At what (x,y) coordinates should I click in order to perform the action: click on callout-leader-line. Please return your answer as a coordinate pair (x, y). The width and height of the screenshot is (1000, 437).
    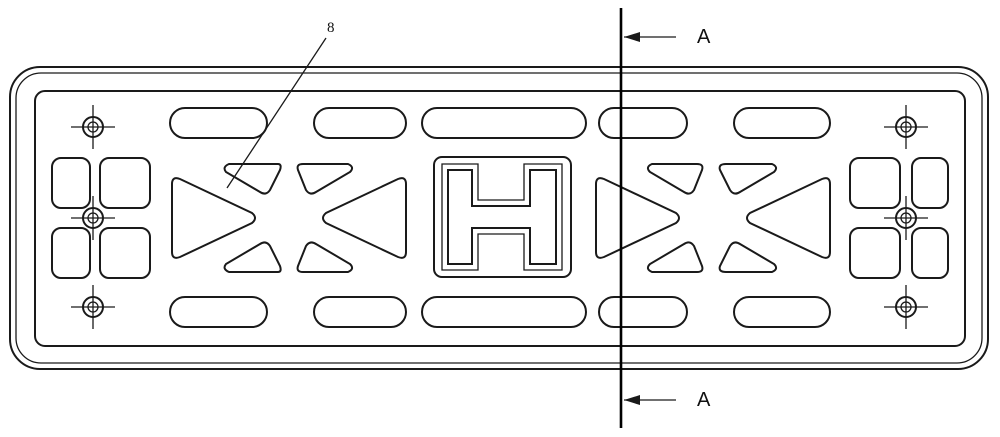
    Looking at the image, I should click on (276, 113).